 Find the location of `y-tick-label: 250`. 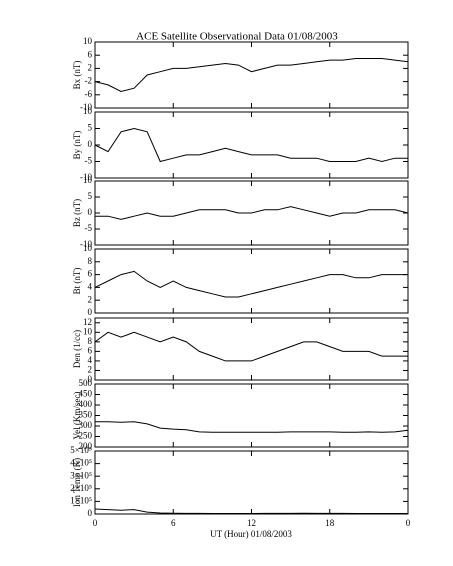

y-tick-label: 250 is located at coordinates (86, 436).